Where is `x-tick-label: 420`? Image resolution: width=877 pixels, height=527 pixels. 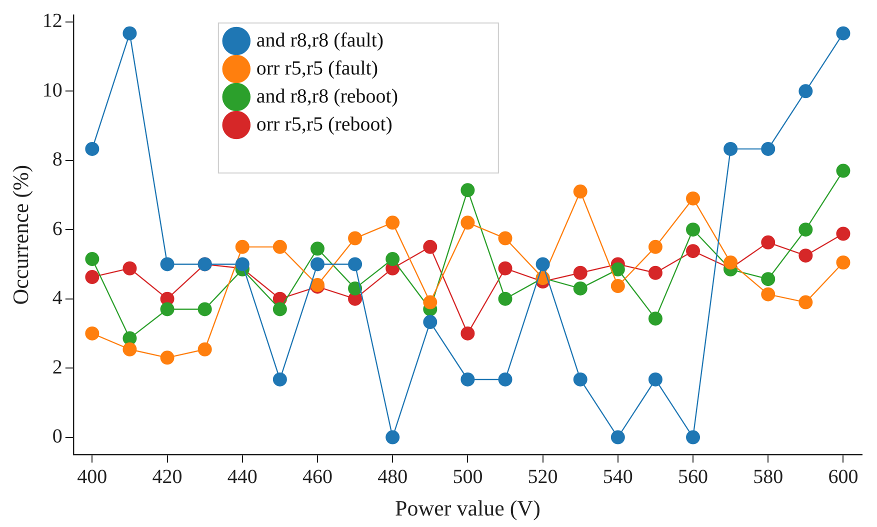
x-tick-label: 420 is located at coordinates (167, 477).